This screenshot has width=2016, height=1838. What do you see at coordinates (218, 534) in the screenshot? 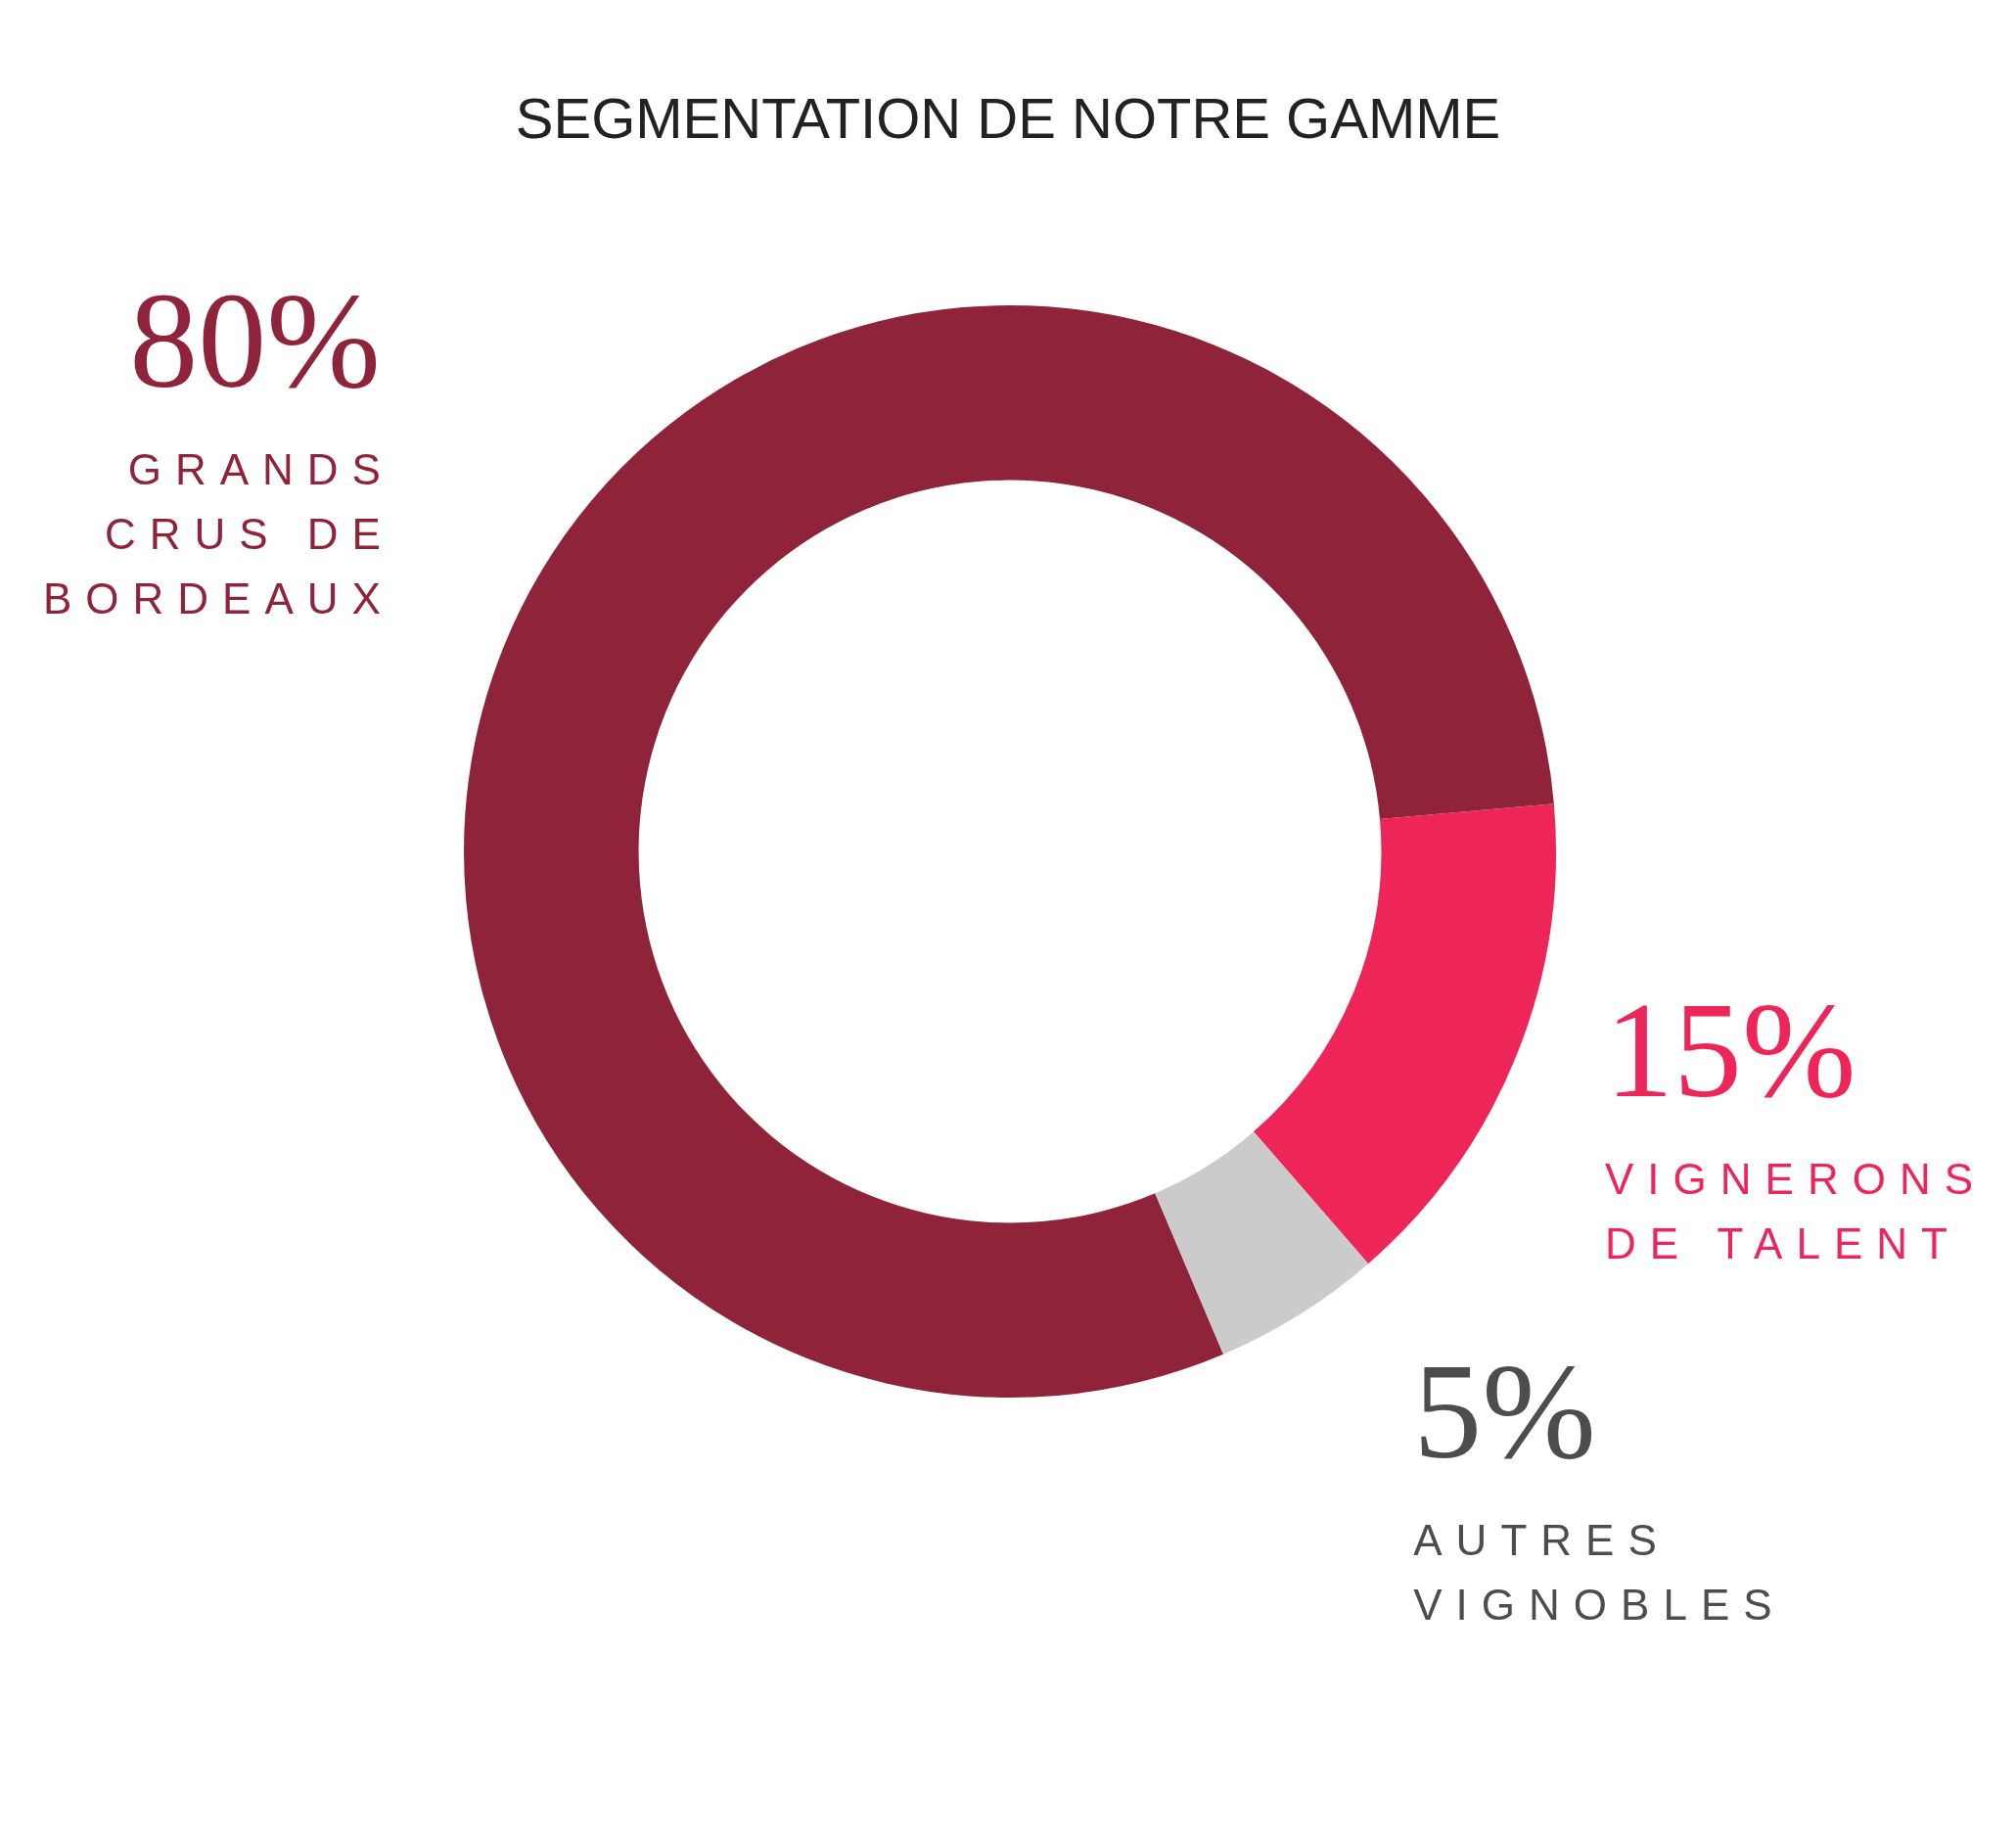
I see `slice-label: GRANDS CRUS DE BORDEAUX` at bounding box center [218, 534].